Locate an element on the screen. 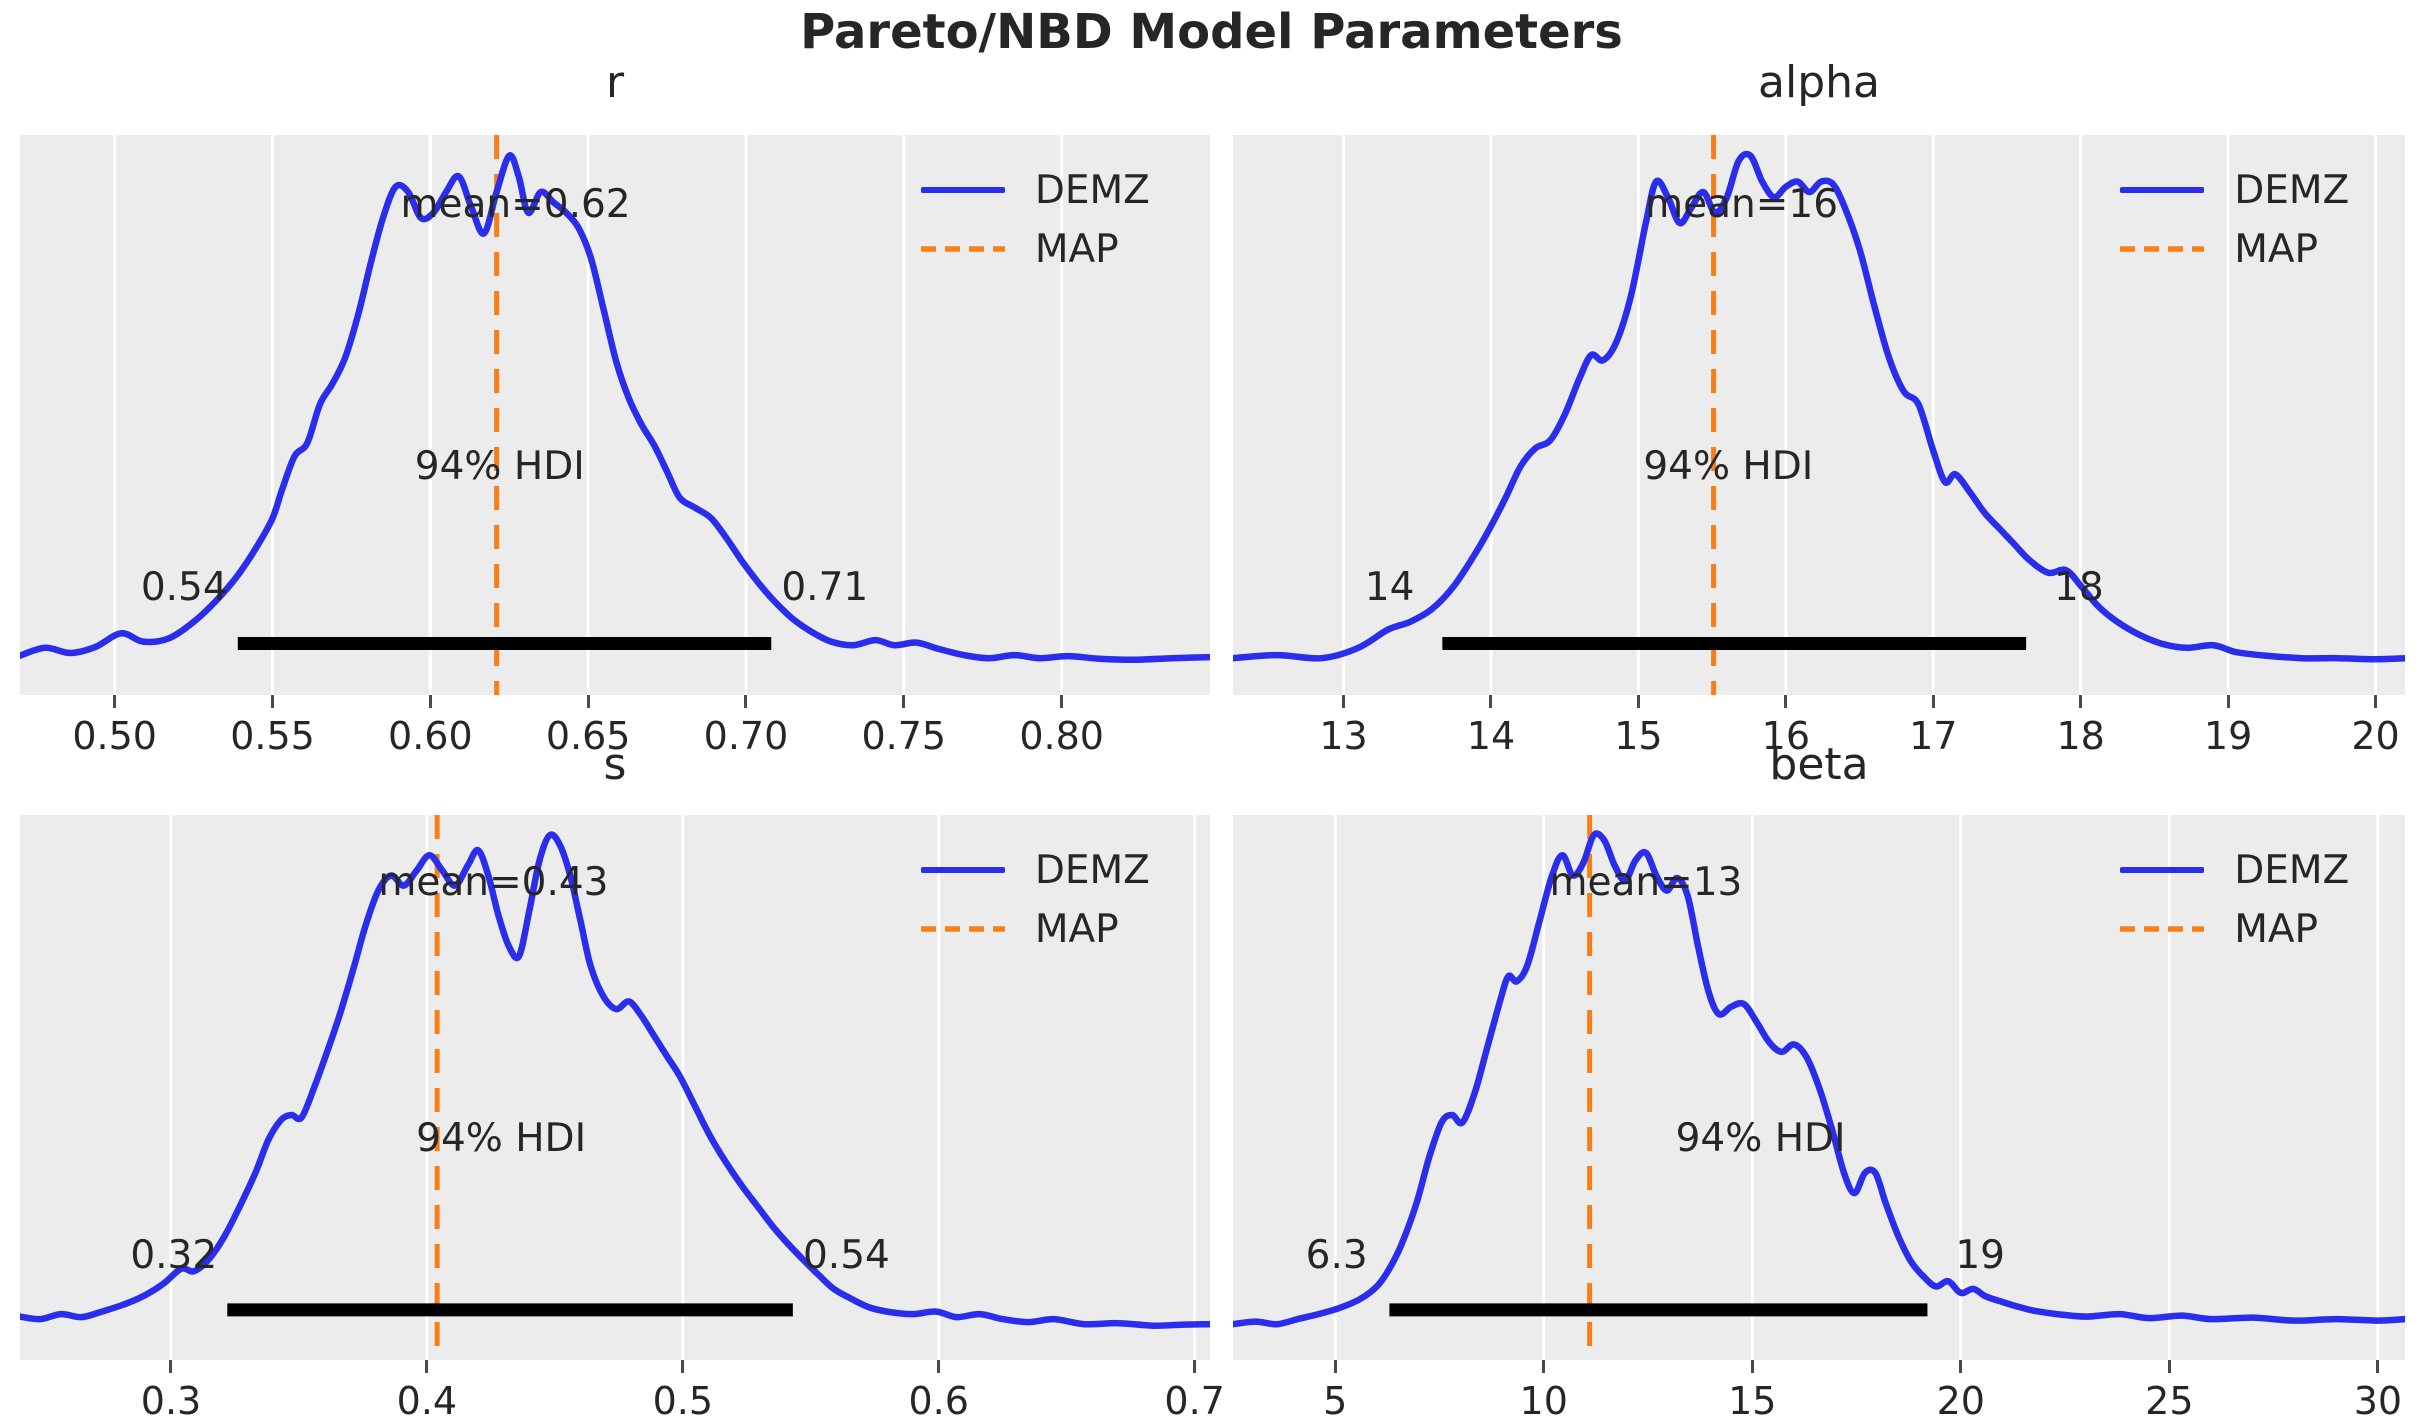 This screenshot has width=2423, height=1423. hdi-upper-label: 18 is located at coordinates (2079, 588).